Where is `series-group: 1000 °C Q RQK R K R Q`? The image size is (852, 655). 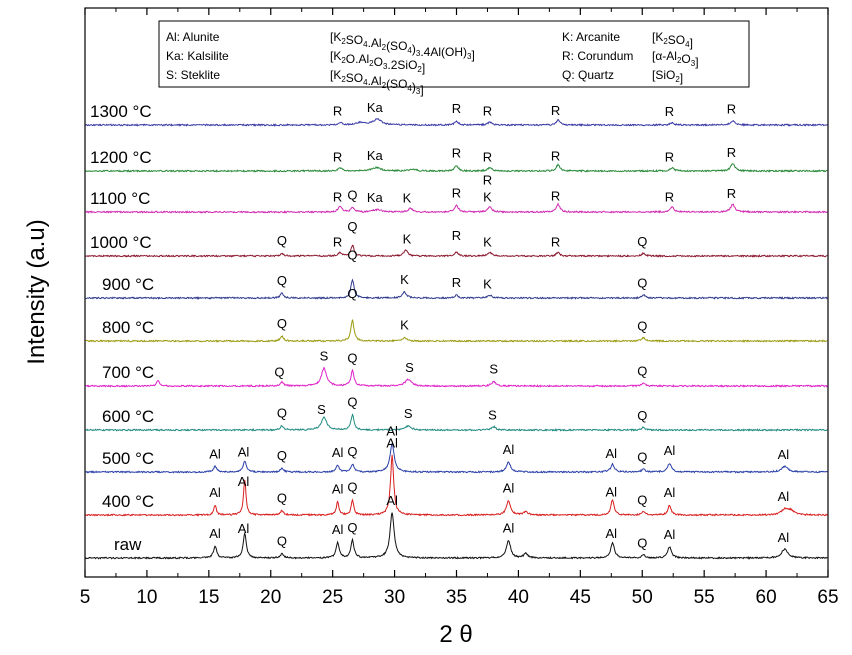 series-group: 1000 °C Q RQK R K R Q is located at coordinates (456, 238).